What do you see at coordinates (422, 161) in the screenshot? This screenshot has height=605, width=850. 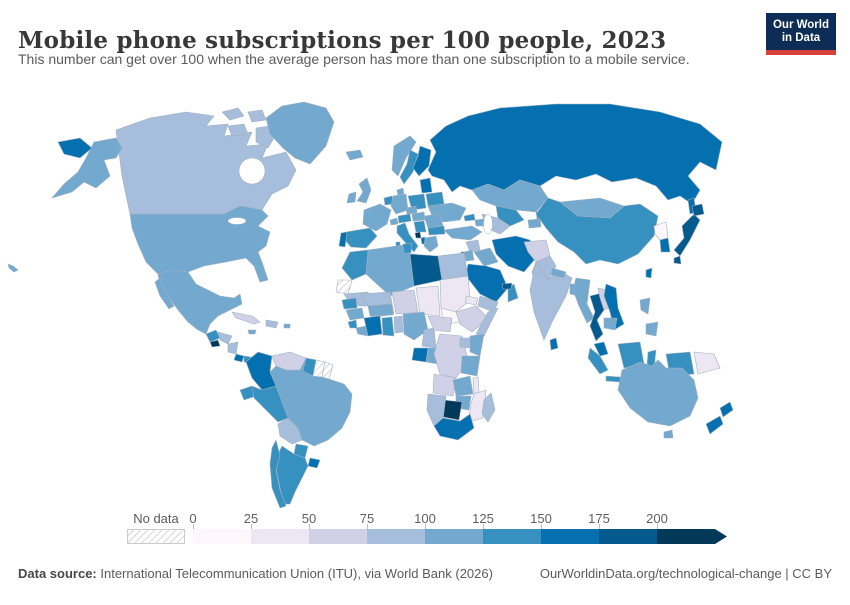 I see `country-finland` at bounding box center [422, 161].